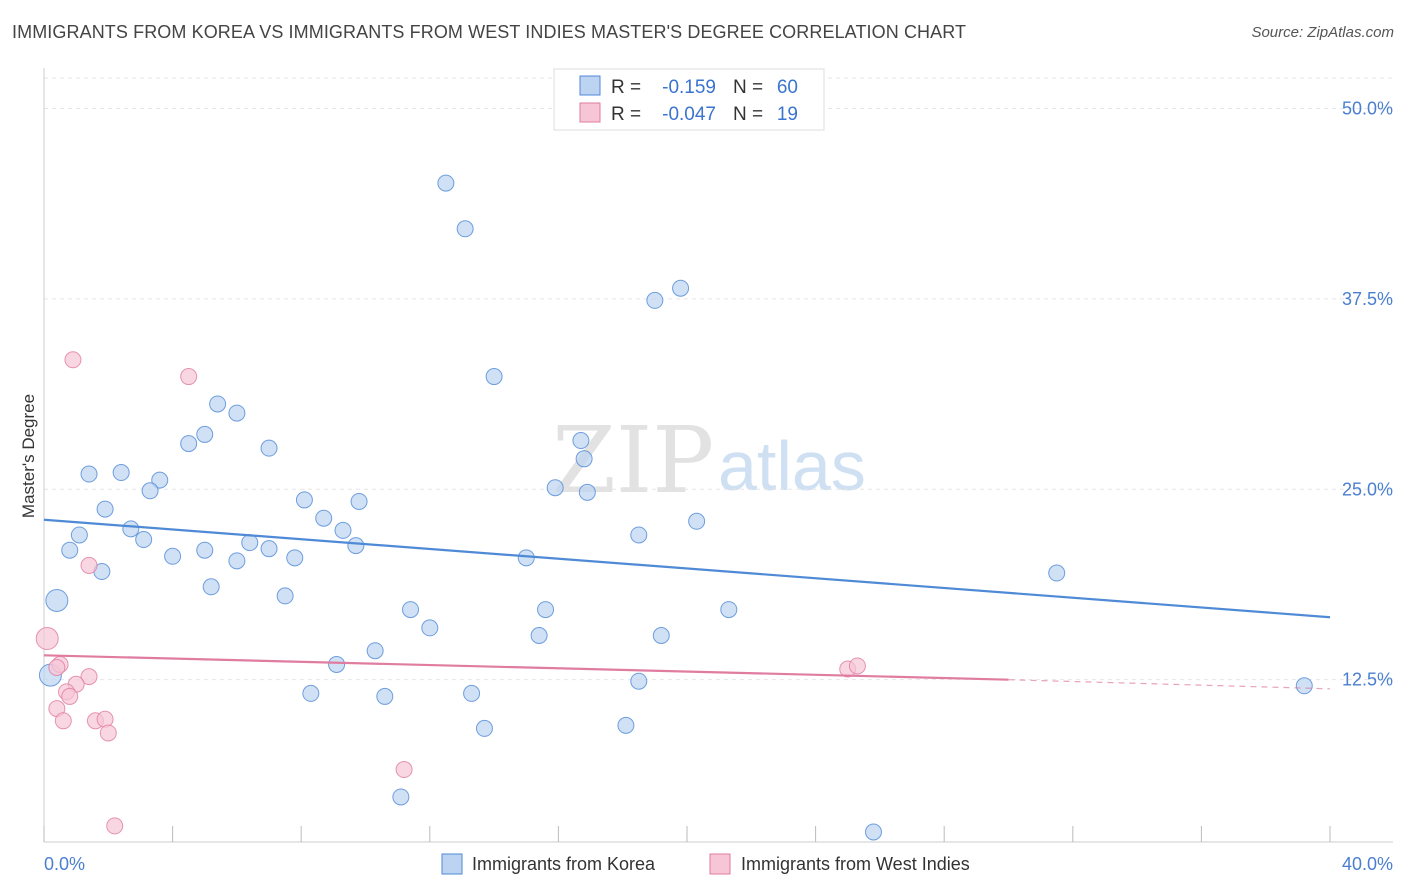 The height and width of the screenshot is (892, 1406). What do you see at coordinates (709, 460) in the screenshot?
I see `watermark: ZIP atlas` at bounding box center [709, 460].